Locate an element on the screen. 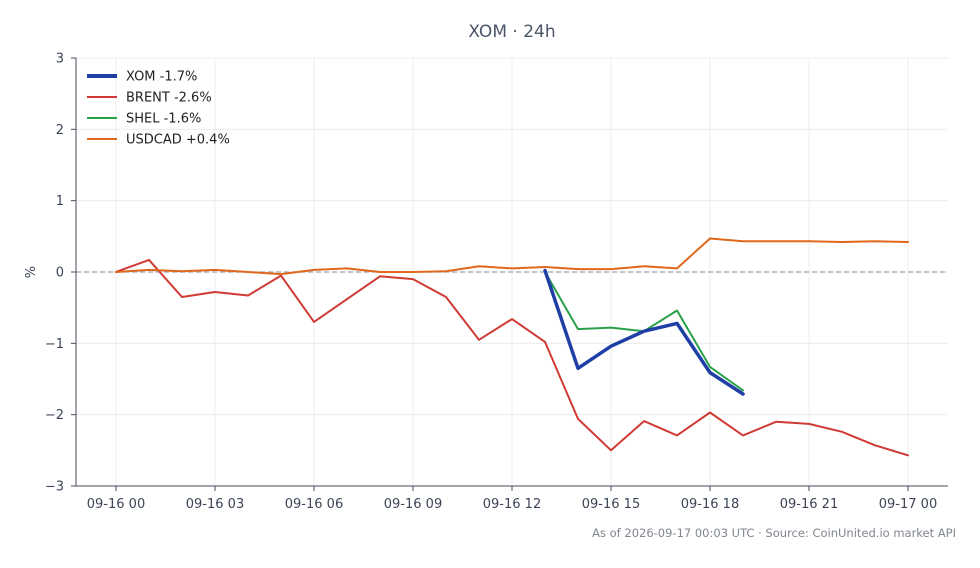 The image size is (980, 568). y-tick-label: −3 is located at coordinates (54, 487).